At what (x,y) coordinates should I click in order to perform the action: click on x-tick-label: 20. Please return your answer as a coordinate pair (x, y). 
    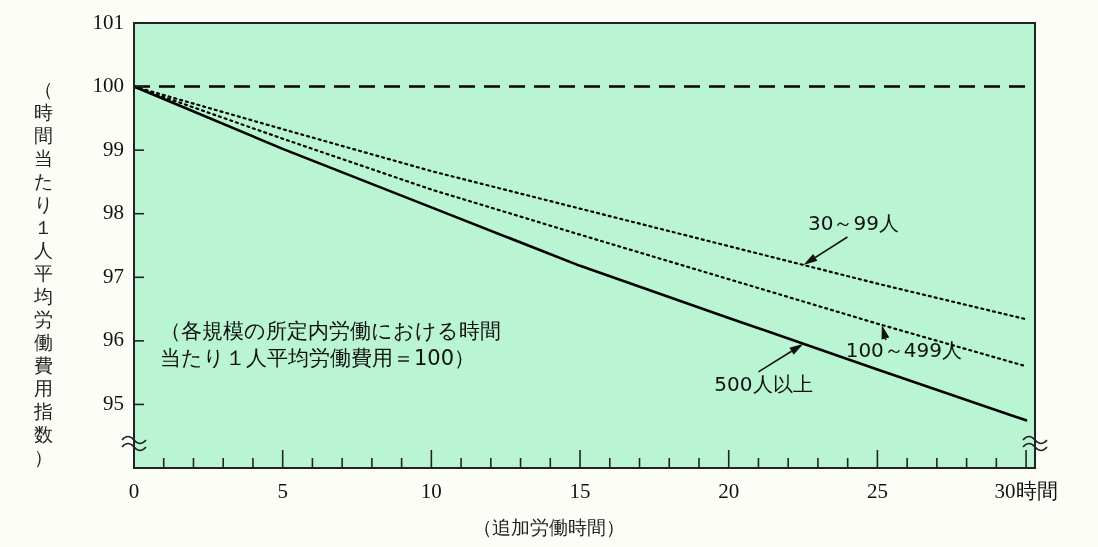
    Looking at the image, I should click on (729, 491).